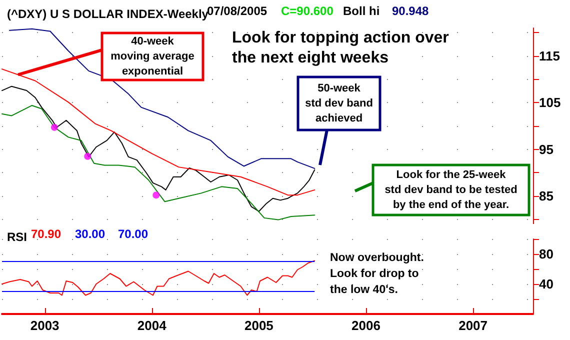  I want to click on y-tick-label: 105, so click(550, 102).